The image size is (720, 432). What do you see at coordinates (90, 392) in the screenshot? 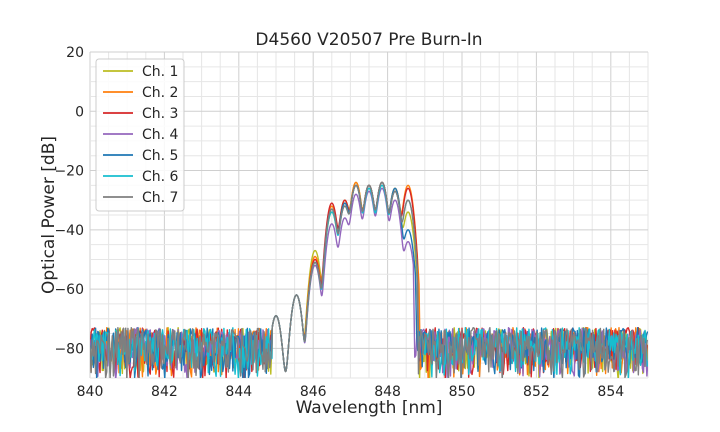
I see `x-tick-label: 840` at bounding box center [90, 392].